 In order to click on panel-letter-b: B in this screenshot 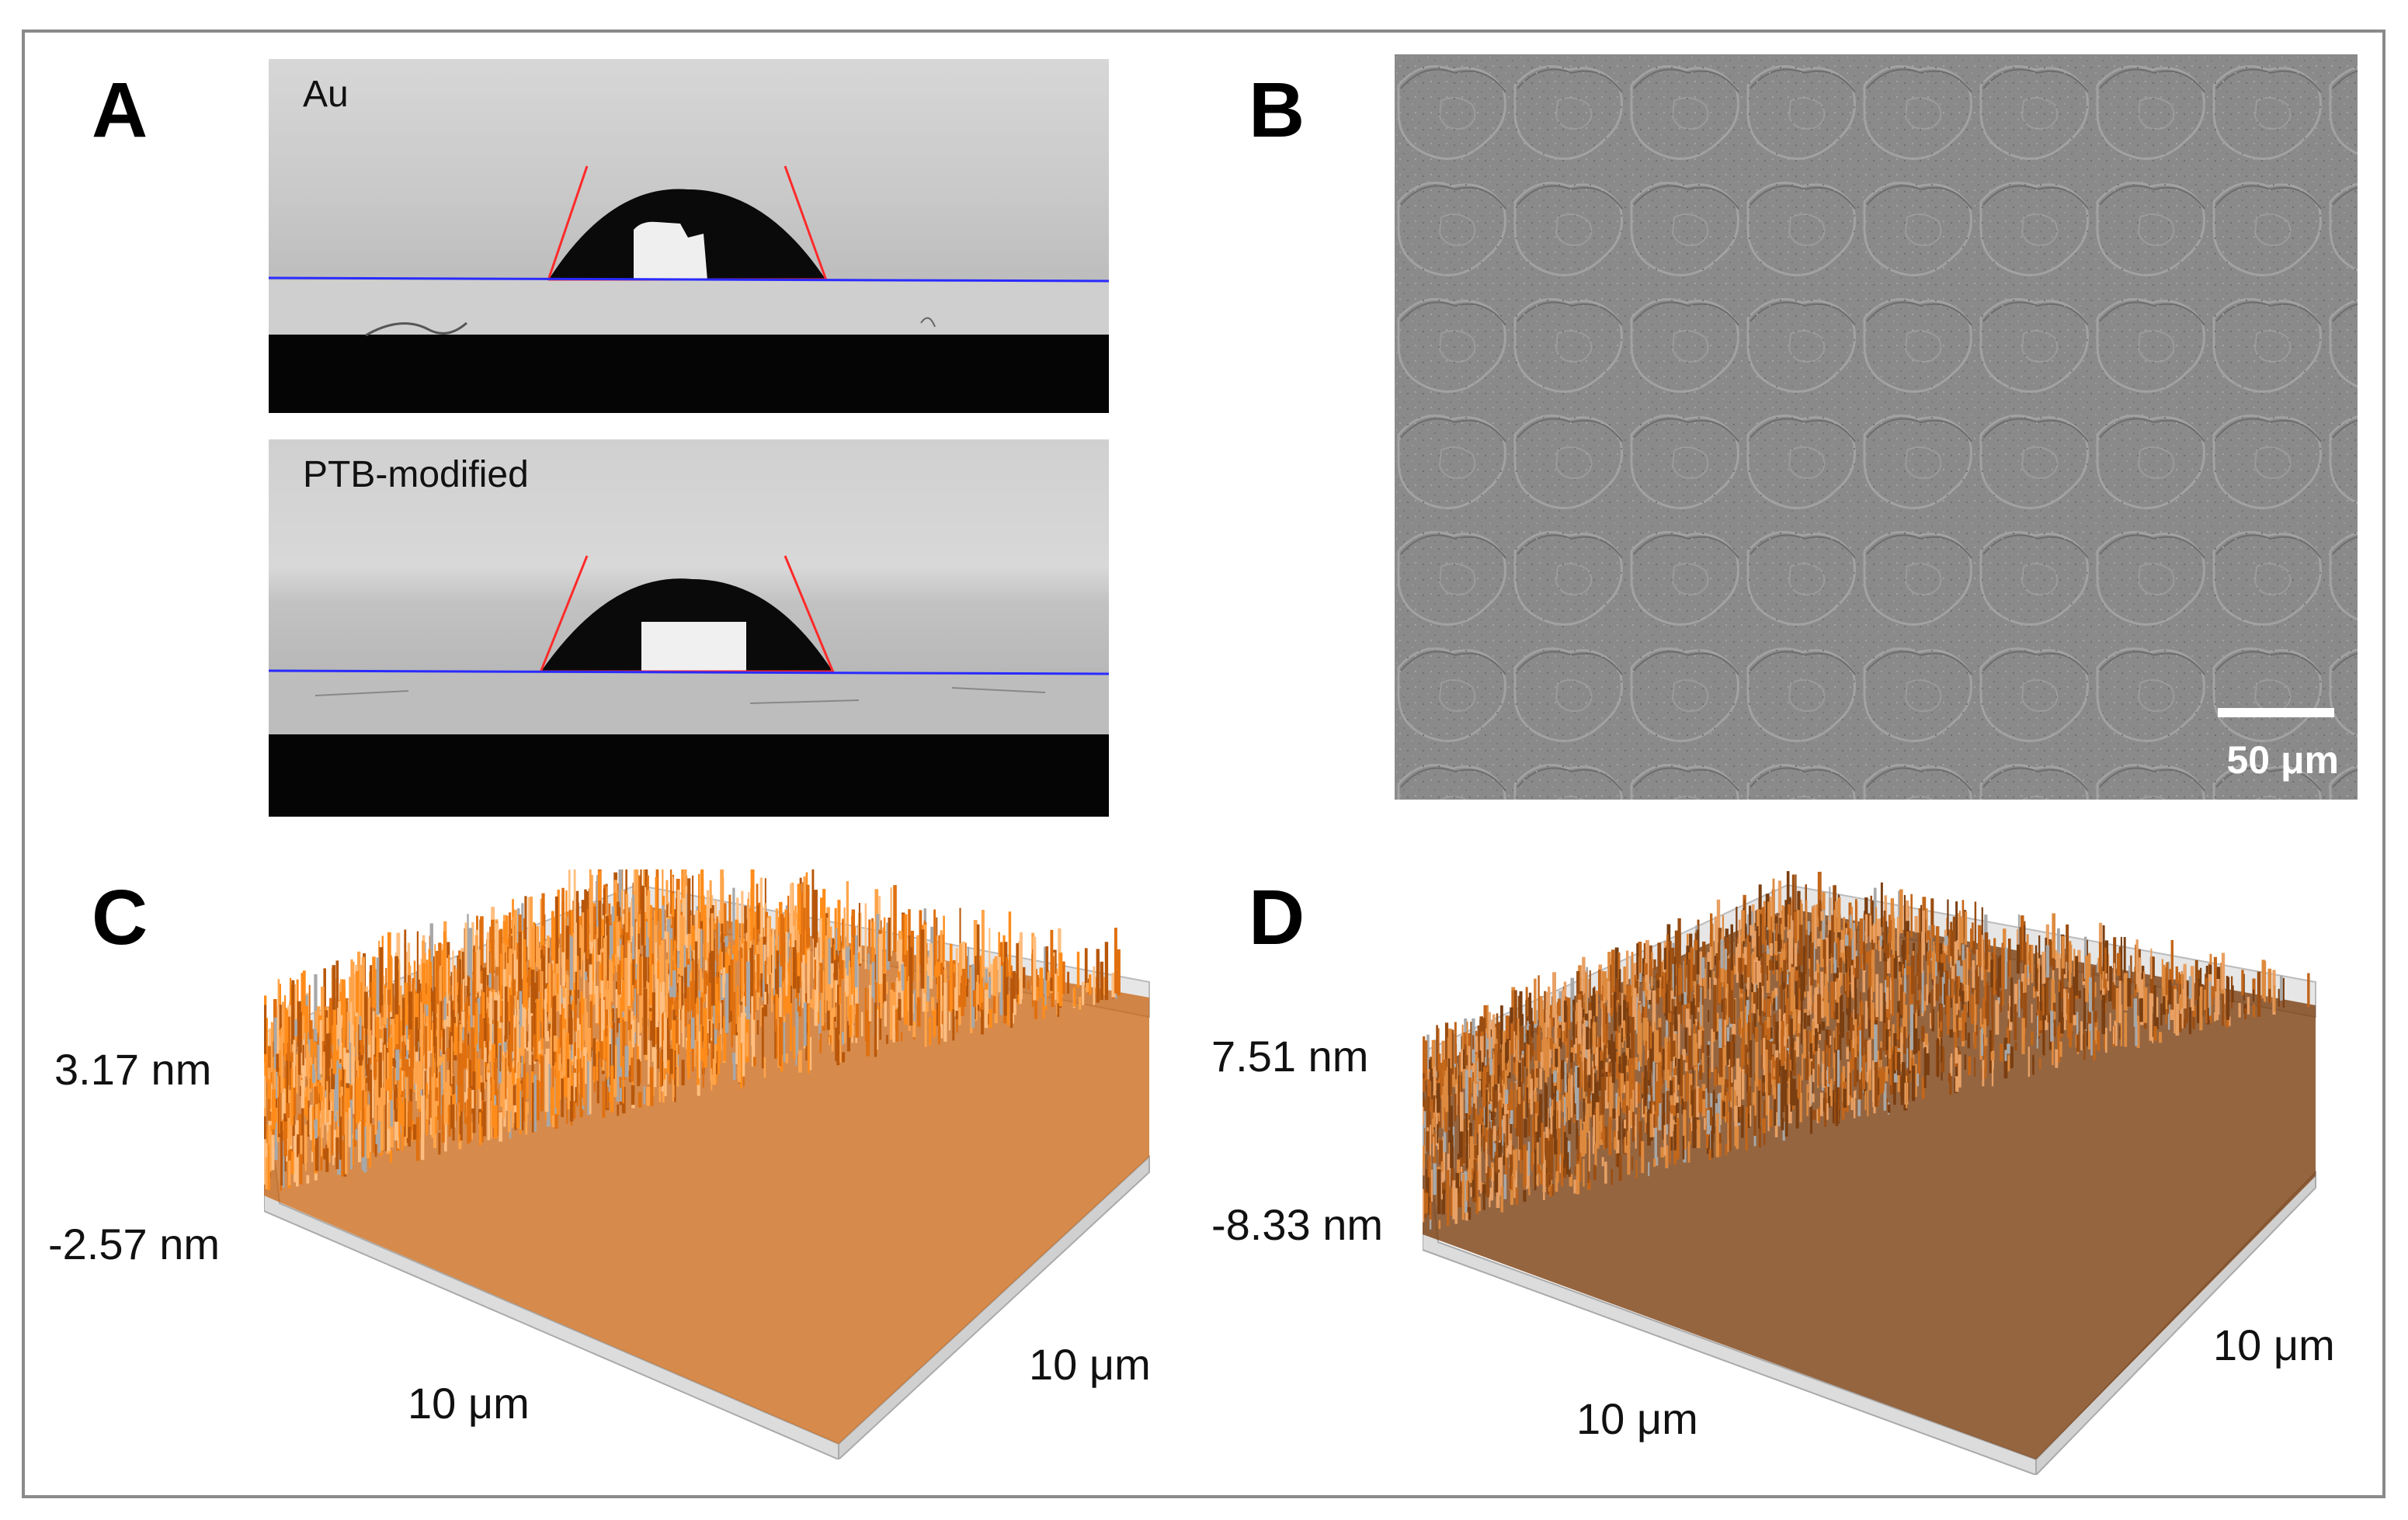, I will do `click(1277, 111)`.